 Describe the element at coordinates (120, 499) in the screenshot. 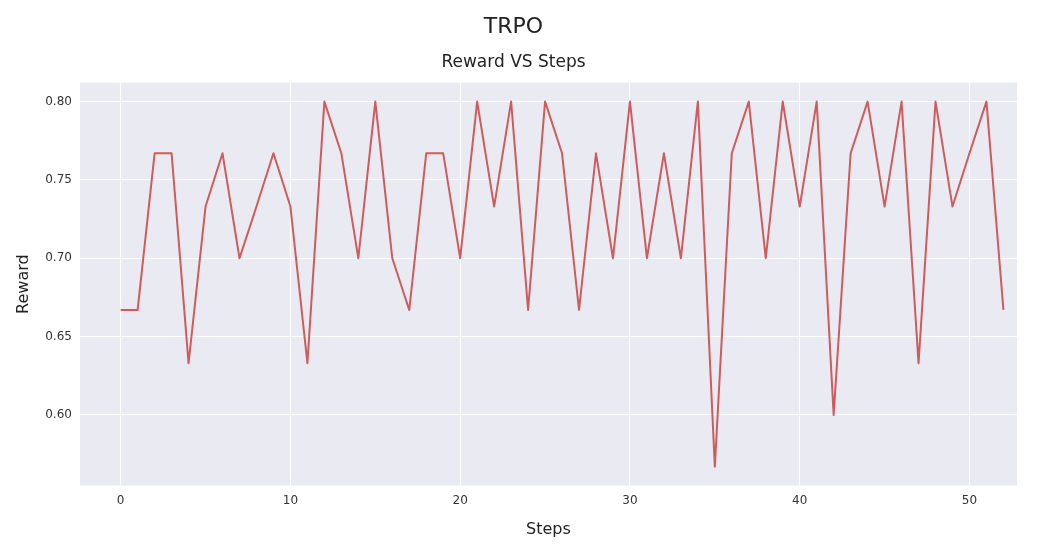

I see `x-tick-label: 0` at that location.